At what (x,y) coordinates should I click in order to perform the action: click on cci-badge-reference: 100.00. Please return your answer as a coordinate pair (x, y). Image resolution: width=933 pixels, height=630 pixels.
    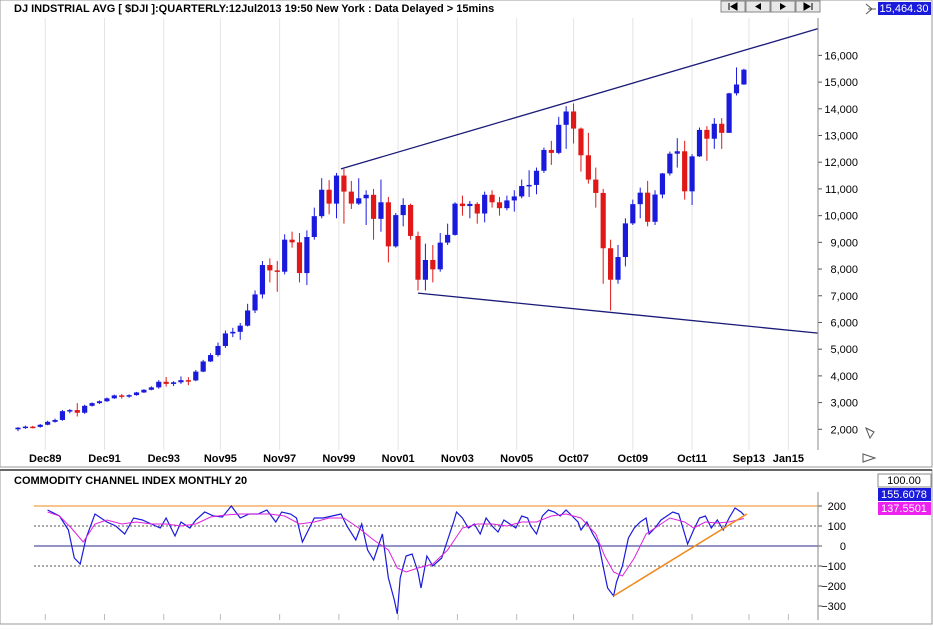
    Looking at the image, I should click on (904, 480).